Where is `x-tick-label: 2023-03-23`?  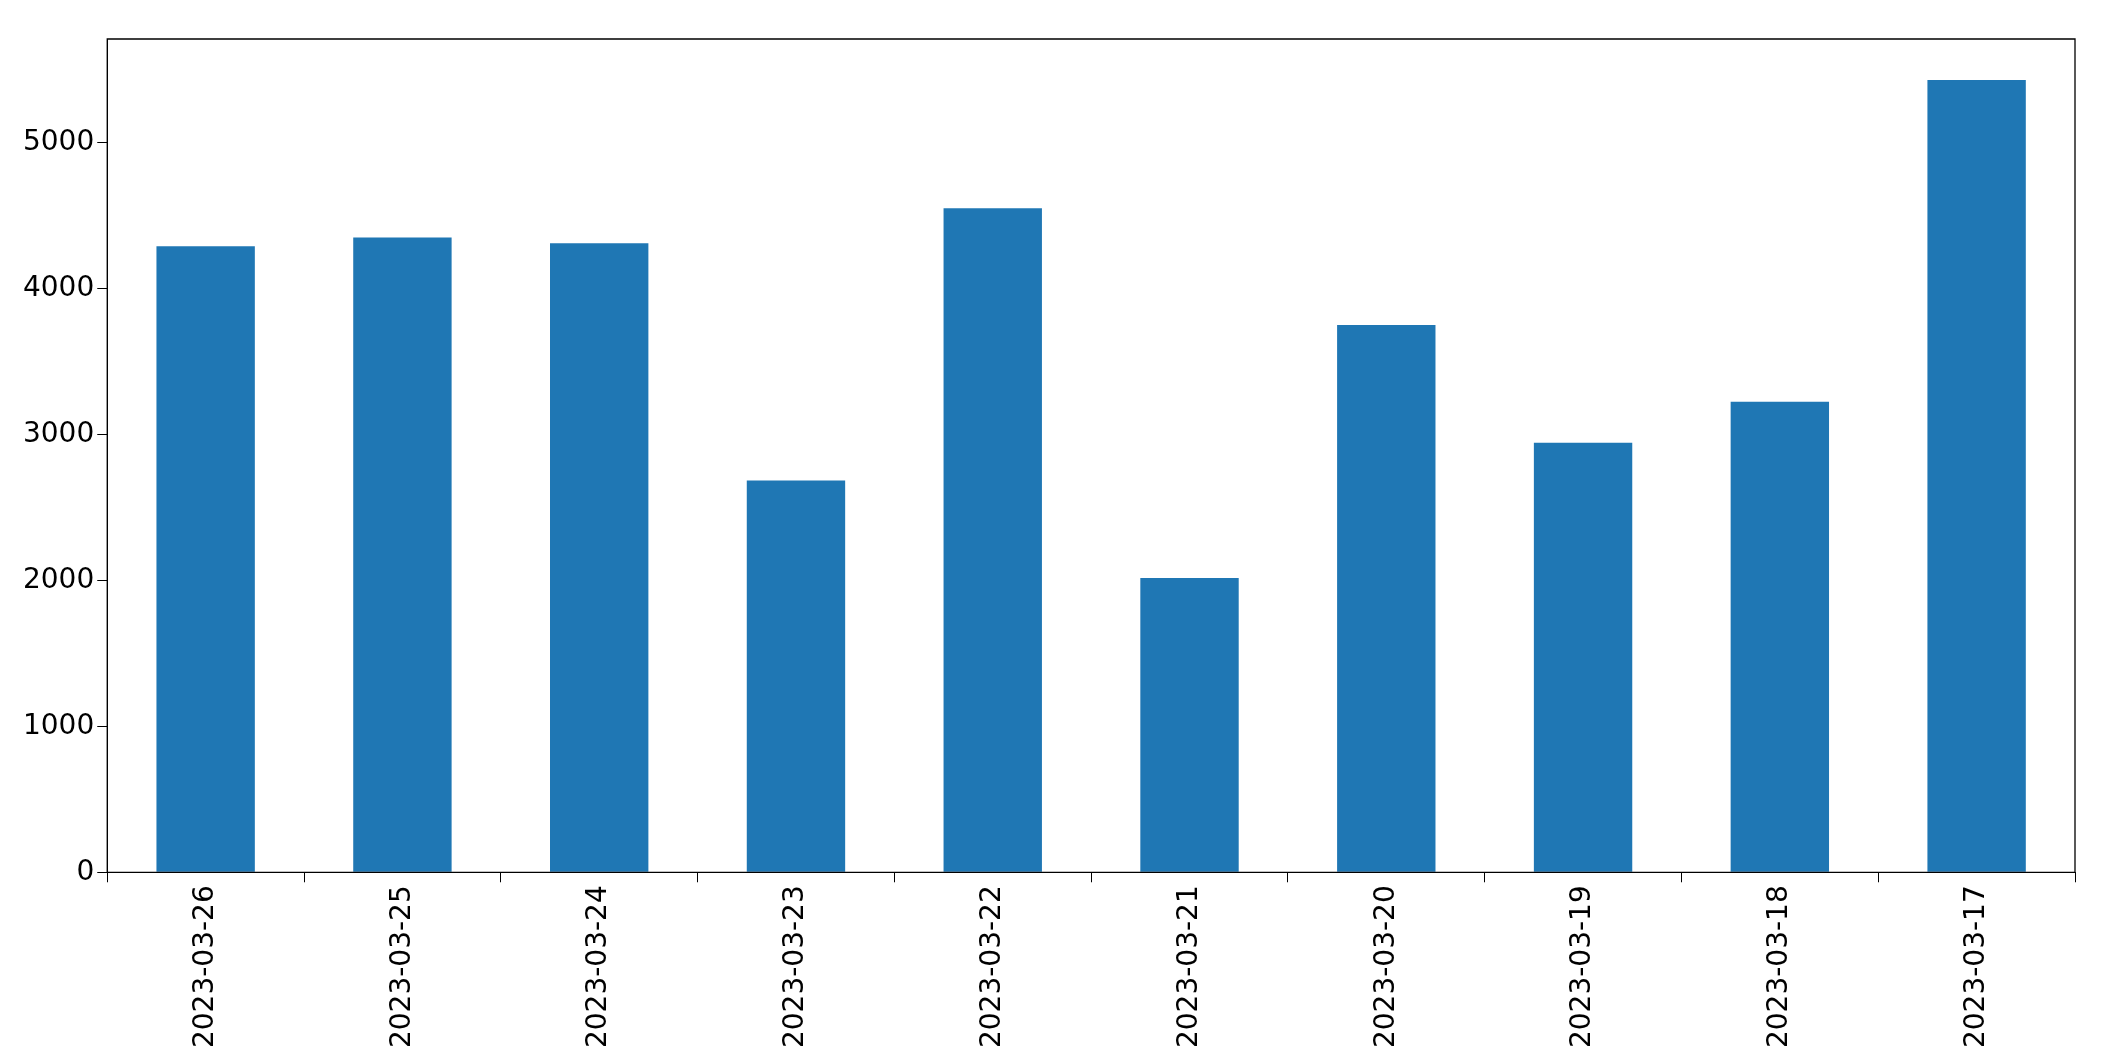 x-tick-label: 2023-03-23 is located at coordinates (794, 967).